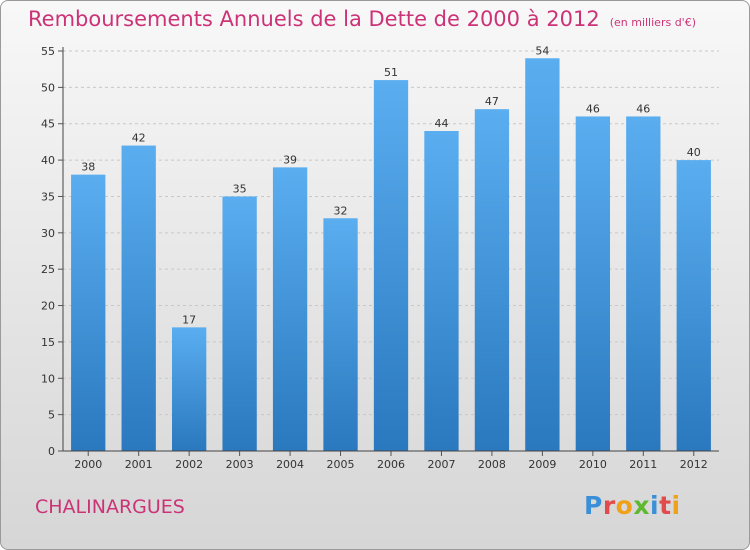  I want to click on logo-letter: t, so click(665, 505).